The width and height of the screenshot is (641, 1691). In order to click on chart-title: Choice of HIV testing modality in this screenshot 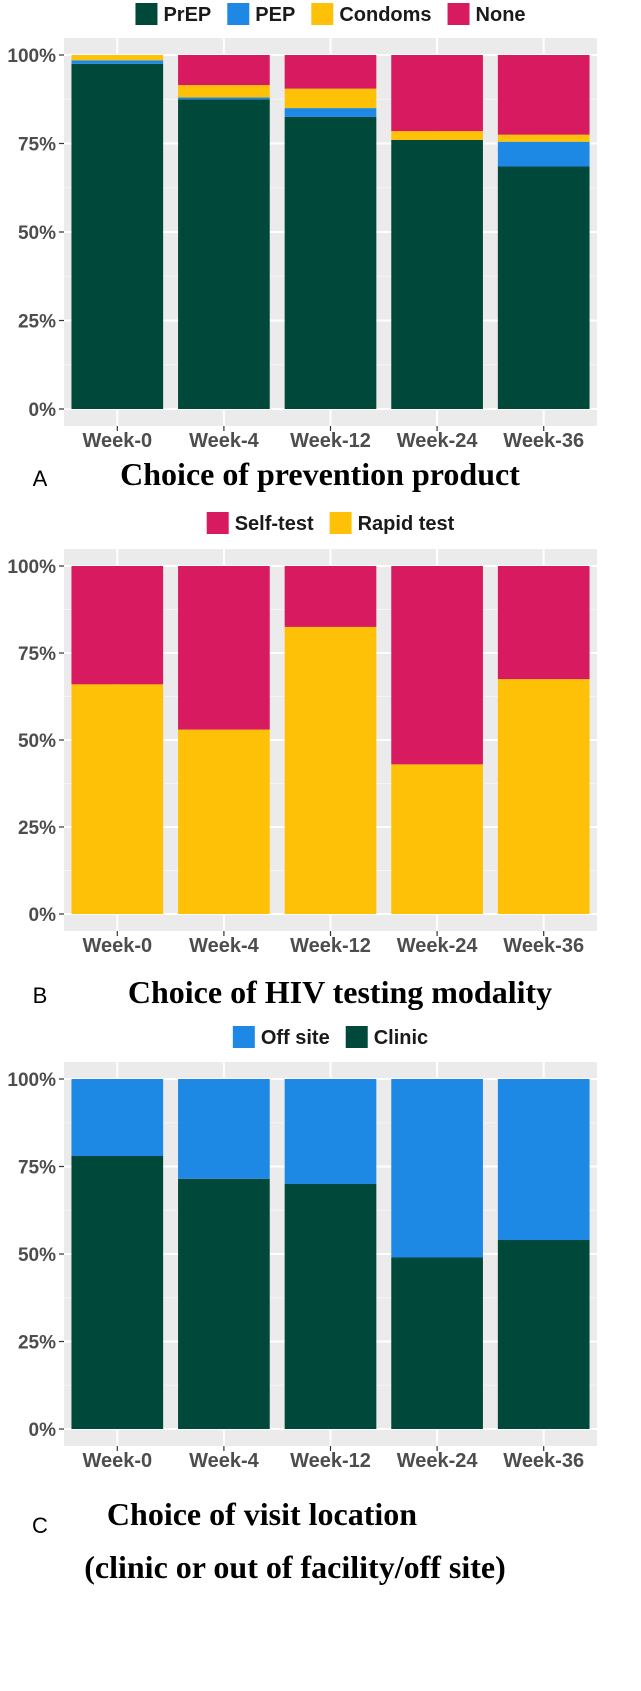, I will do `click(340, 992)`.